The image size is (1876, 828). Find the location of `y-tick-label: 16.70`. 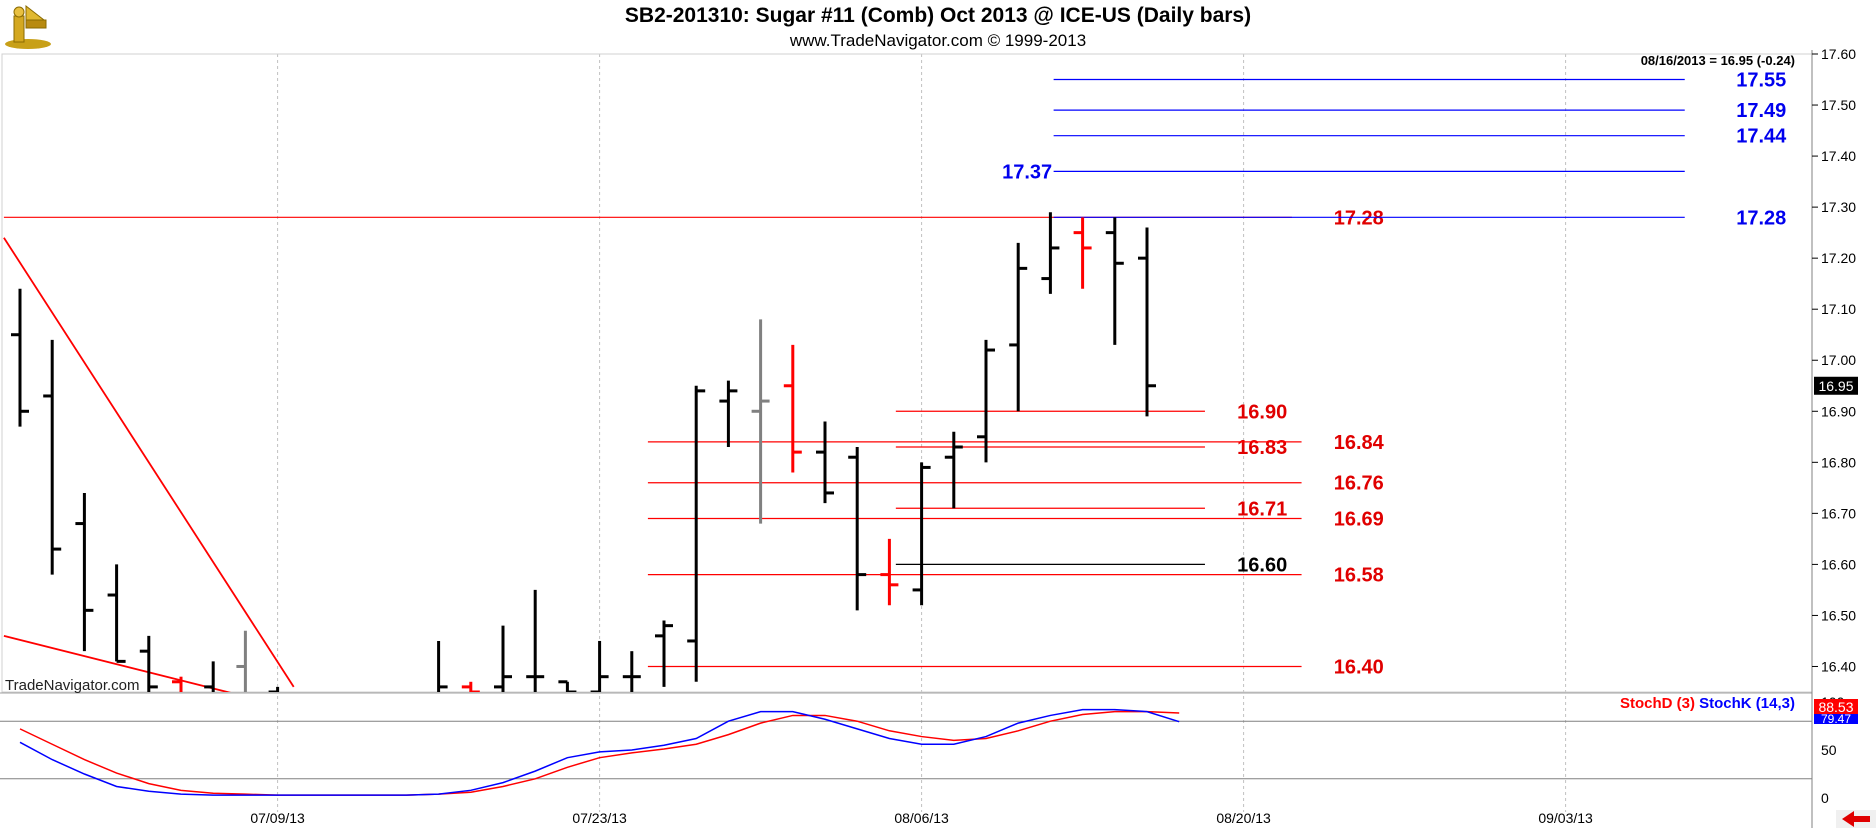

y-tick-label: 16.70 is located at coordinates (1838, 513).